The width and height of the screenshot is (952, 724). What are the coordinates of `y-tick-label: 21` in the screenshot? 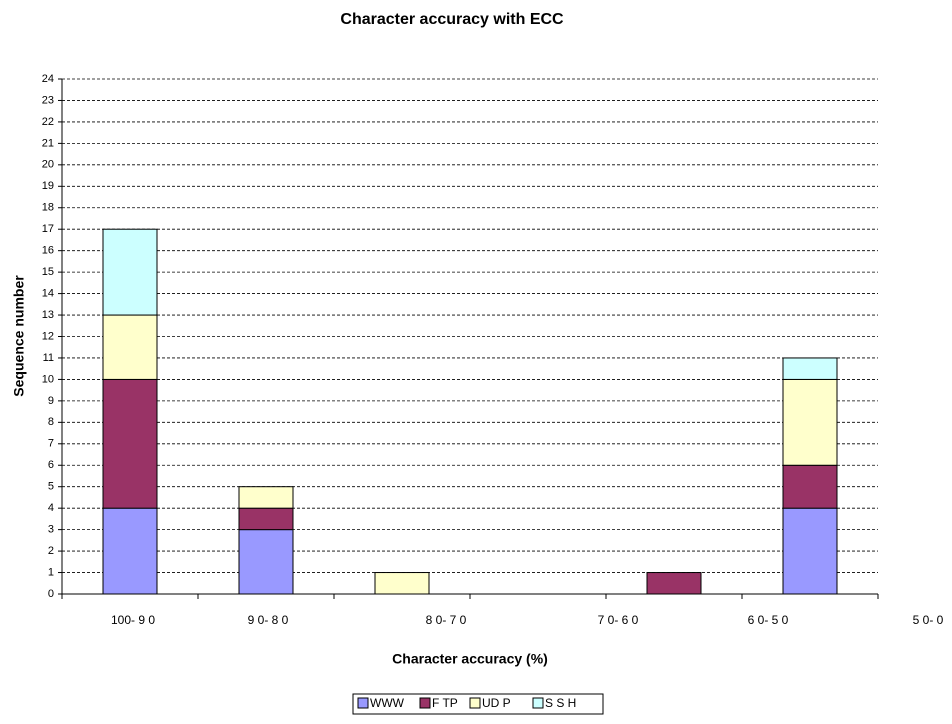 It's located at (48, 143).